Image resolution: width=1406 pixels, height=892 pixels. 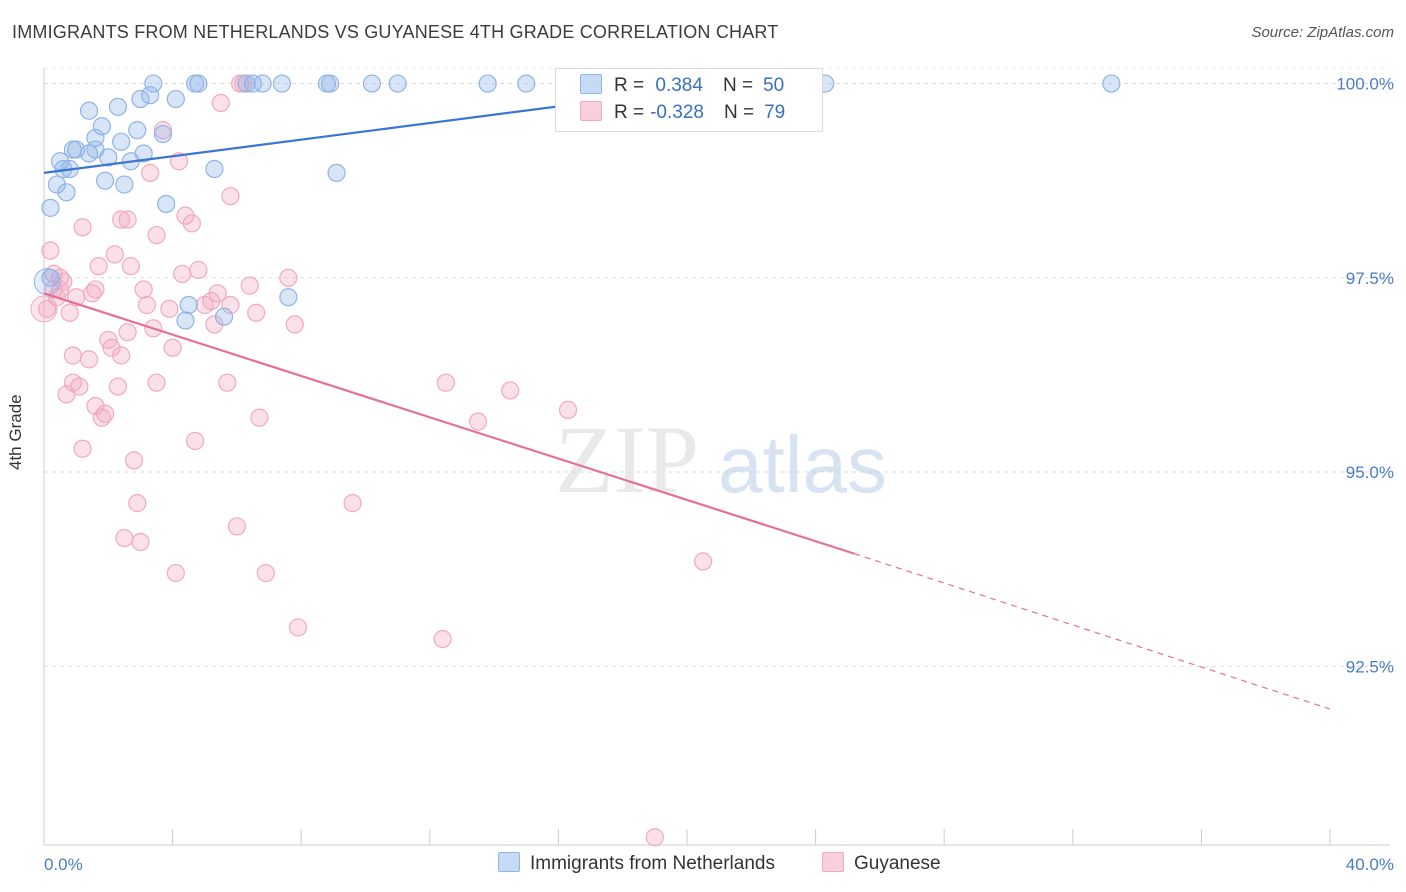 What do you see at coordinates (775, 112) in the screenshot?
I see `legend-n-value: 79` at bounding box center [775, 112].